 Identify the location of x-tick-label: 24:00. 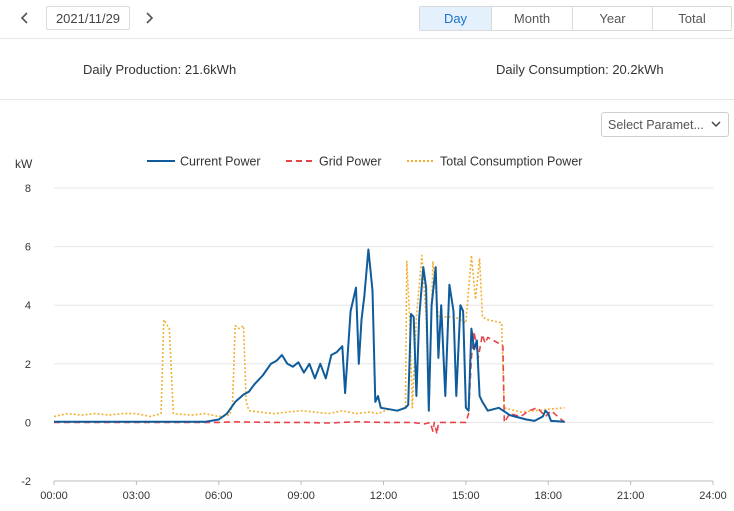
(713, 496).